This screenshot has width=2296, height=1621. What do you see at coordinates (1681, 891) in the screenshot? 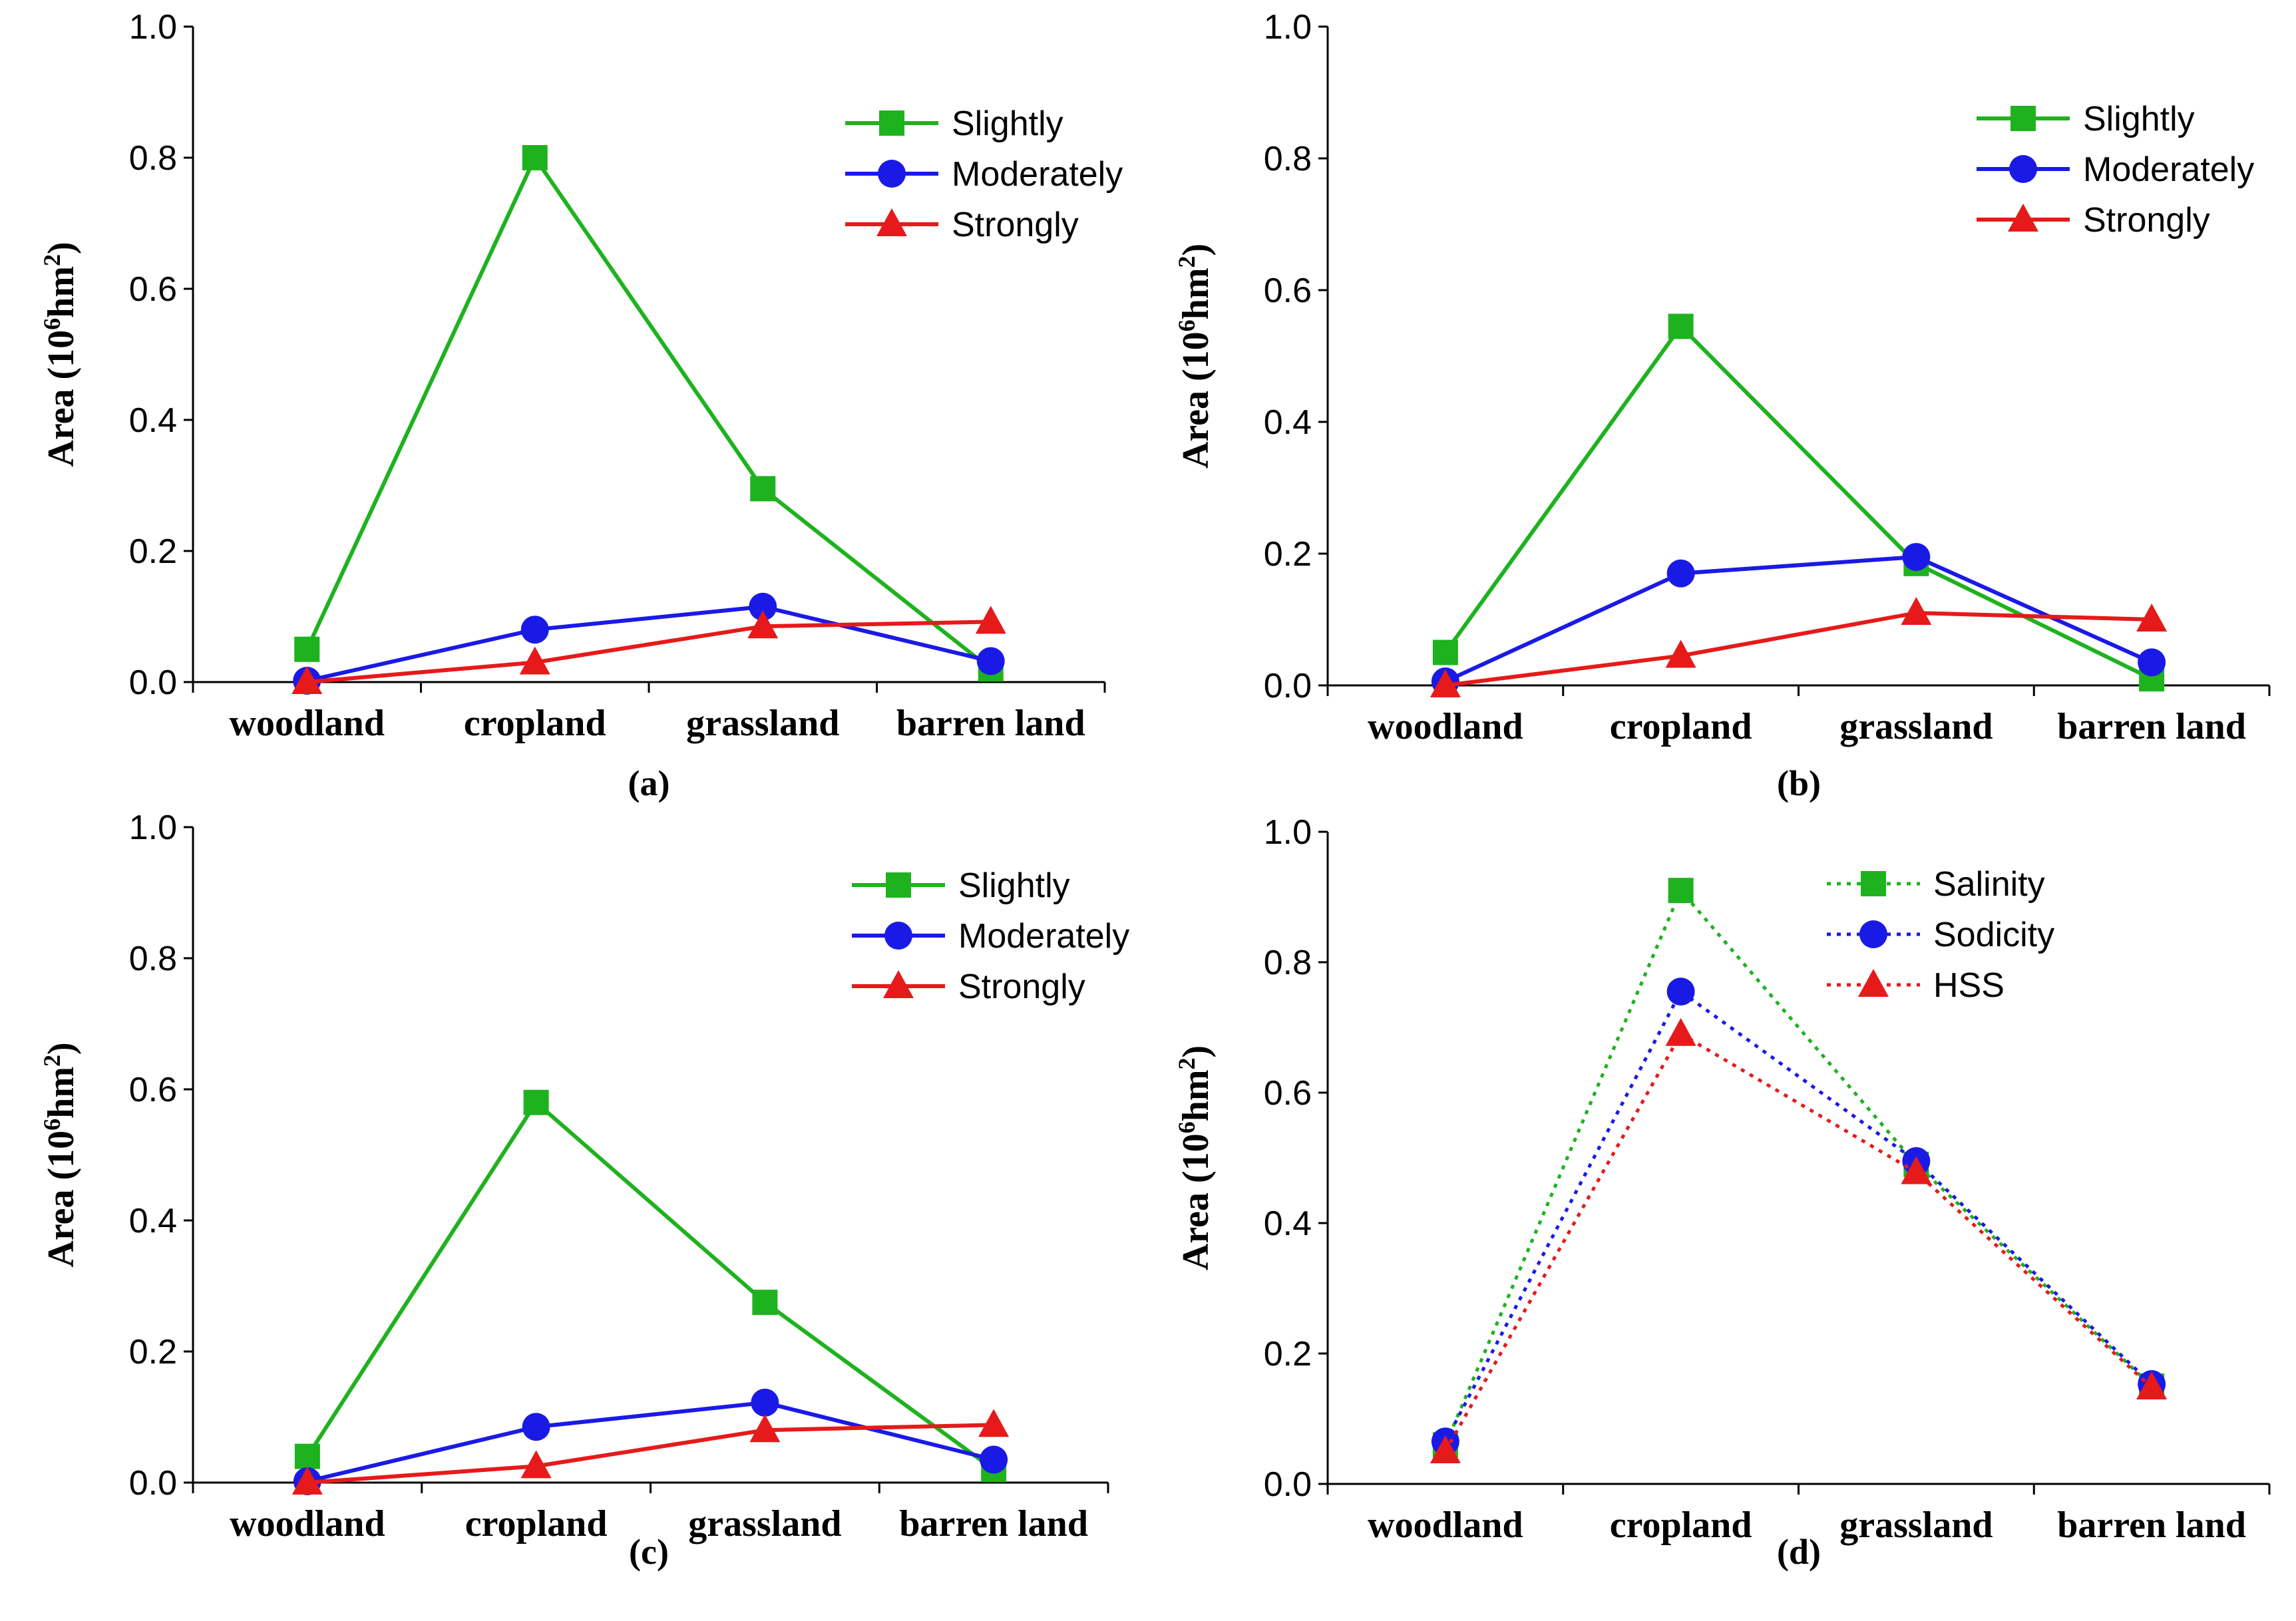
I see `data-point-salinity` at bounding box center [1681, 891].